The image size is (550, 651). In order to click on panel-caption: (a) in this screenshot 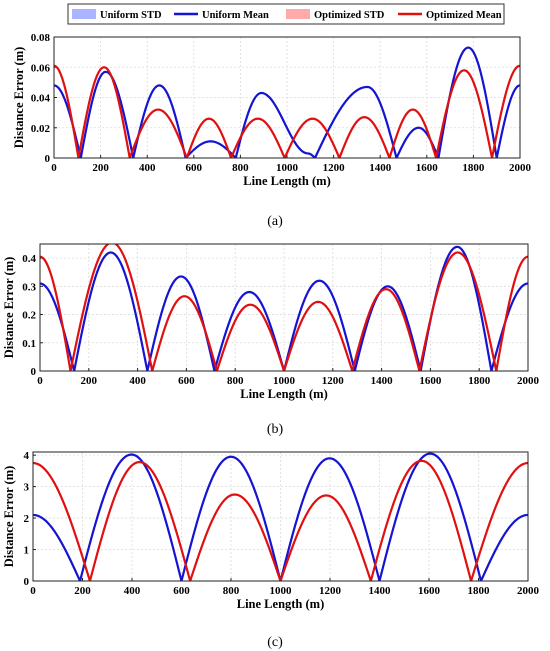, I will do `click(275, 221)`.